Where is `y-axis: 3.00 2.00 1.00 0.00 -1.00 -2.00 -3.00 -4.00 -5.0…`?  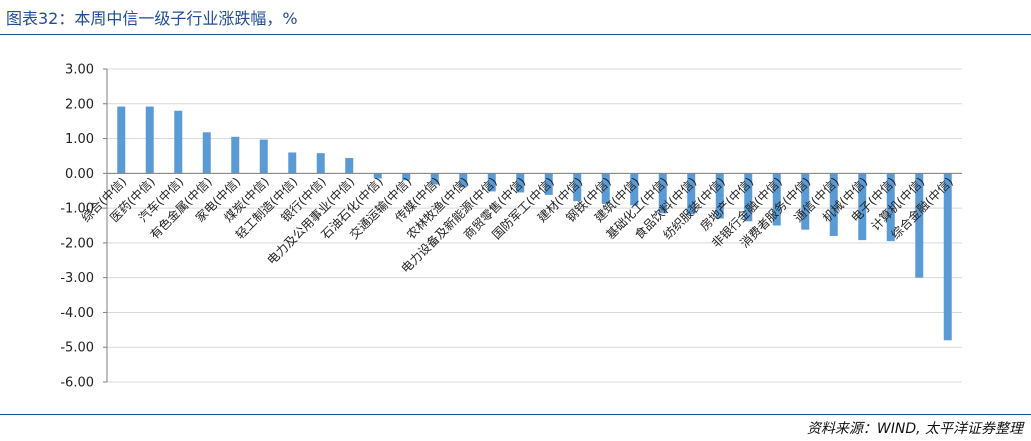 y-axis: 3.00 2.00 1.00 0.00 -1.00 -2.00 -3.00 -4.00 -5.0… is located at coordinates (84, 227).